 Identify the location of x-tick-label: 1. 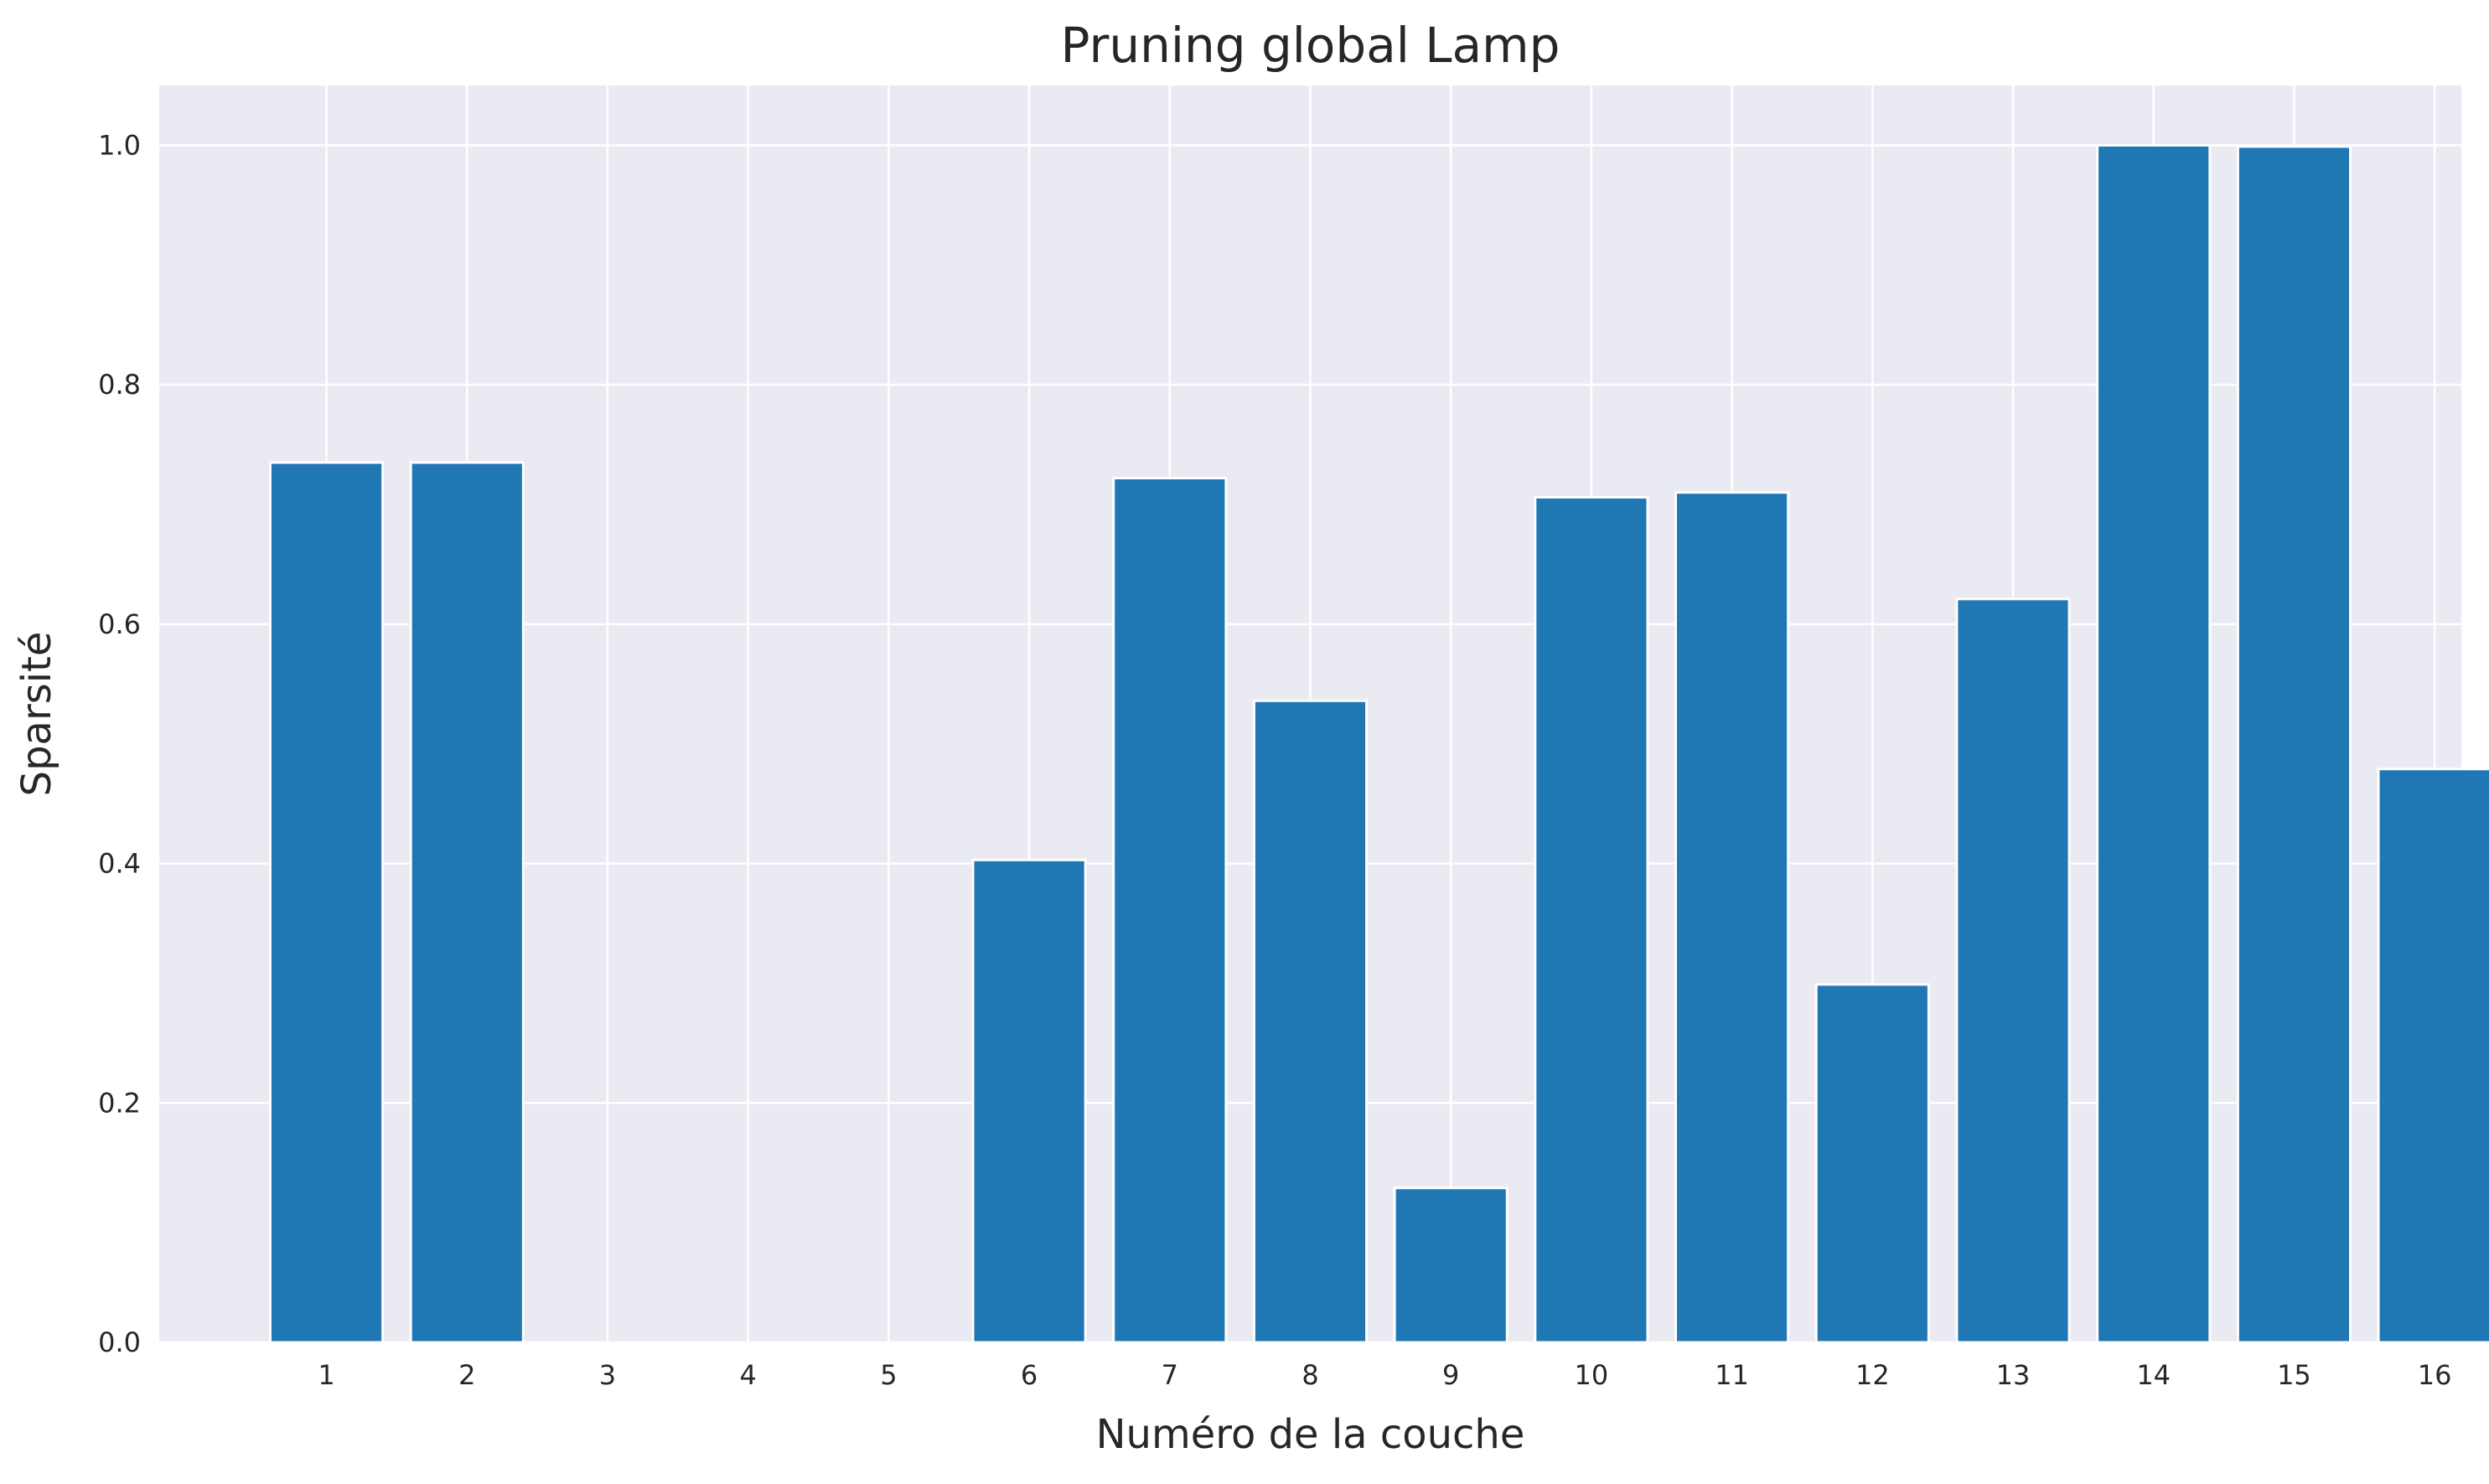
(326, 1375).